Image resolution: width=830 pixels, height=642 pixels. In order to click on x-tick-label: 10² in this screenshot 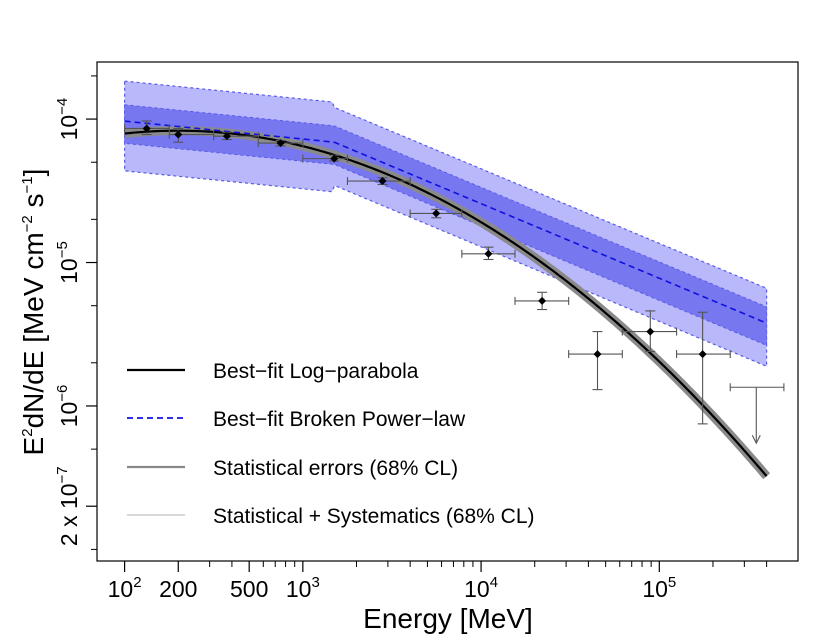, I will do `click(125, 588)`.